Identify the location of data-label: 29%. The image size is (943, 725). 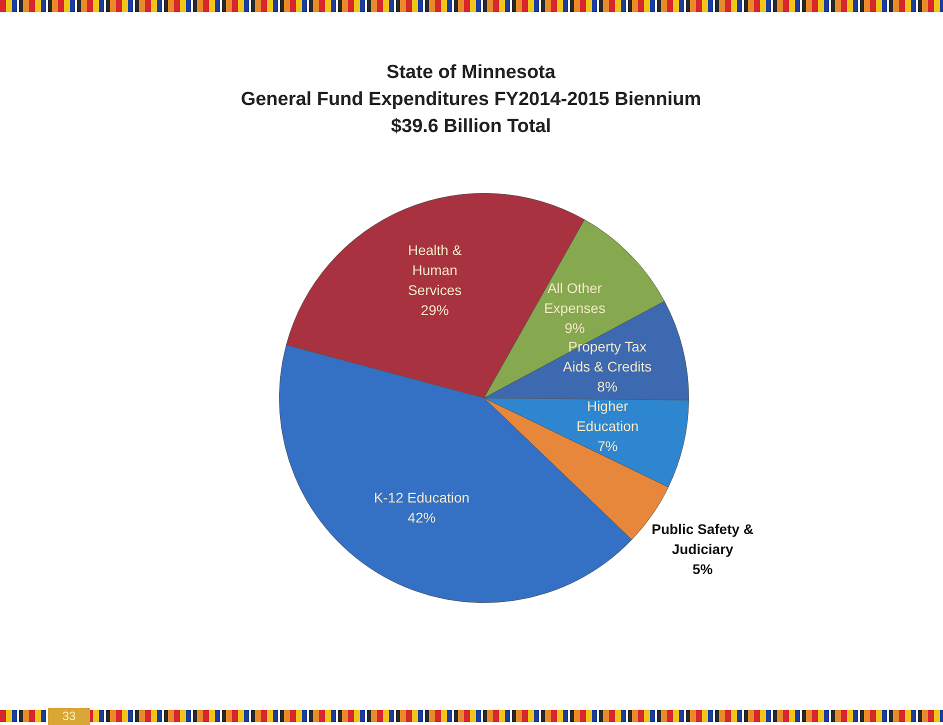
(434, 310).